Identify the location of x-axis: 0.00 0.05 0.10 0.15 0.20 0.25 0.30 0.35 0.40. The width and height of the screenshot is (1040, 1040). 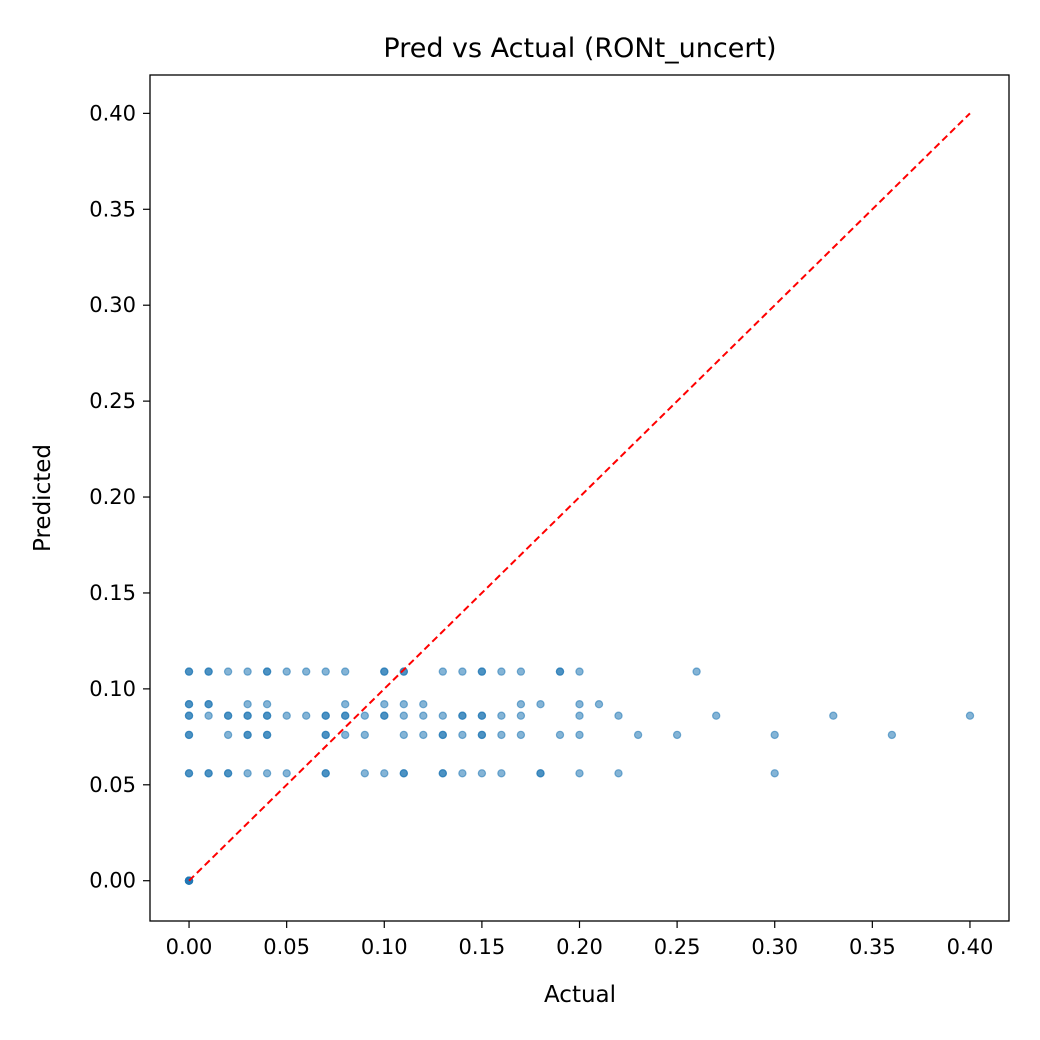
(579, 940).